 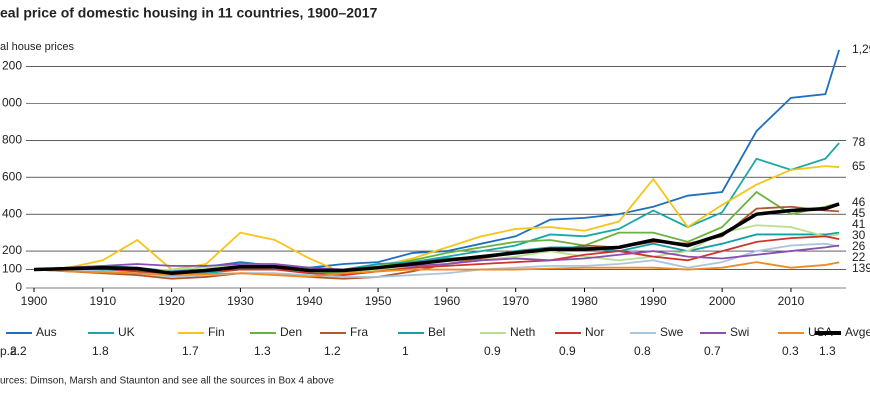 What do you see at coordinates (12, 103) in the screenshot?
I see `y-tick-label: 000` at bounding box center [12, 103].